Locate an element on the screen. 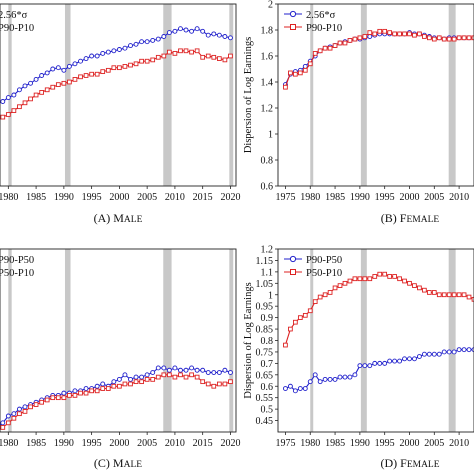 The height and width of the screenshot is (474, 474). panel-caption: (C) MALE is located at coordinates (118, 463).